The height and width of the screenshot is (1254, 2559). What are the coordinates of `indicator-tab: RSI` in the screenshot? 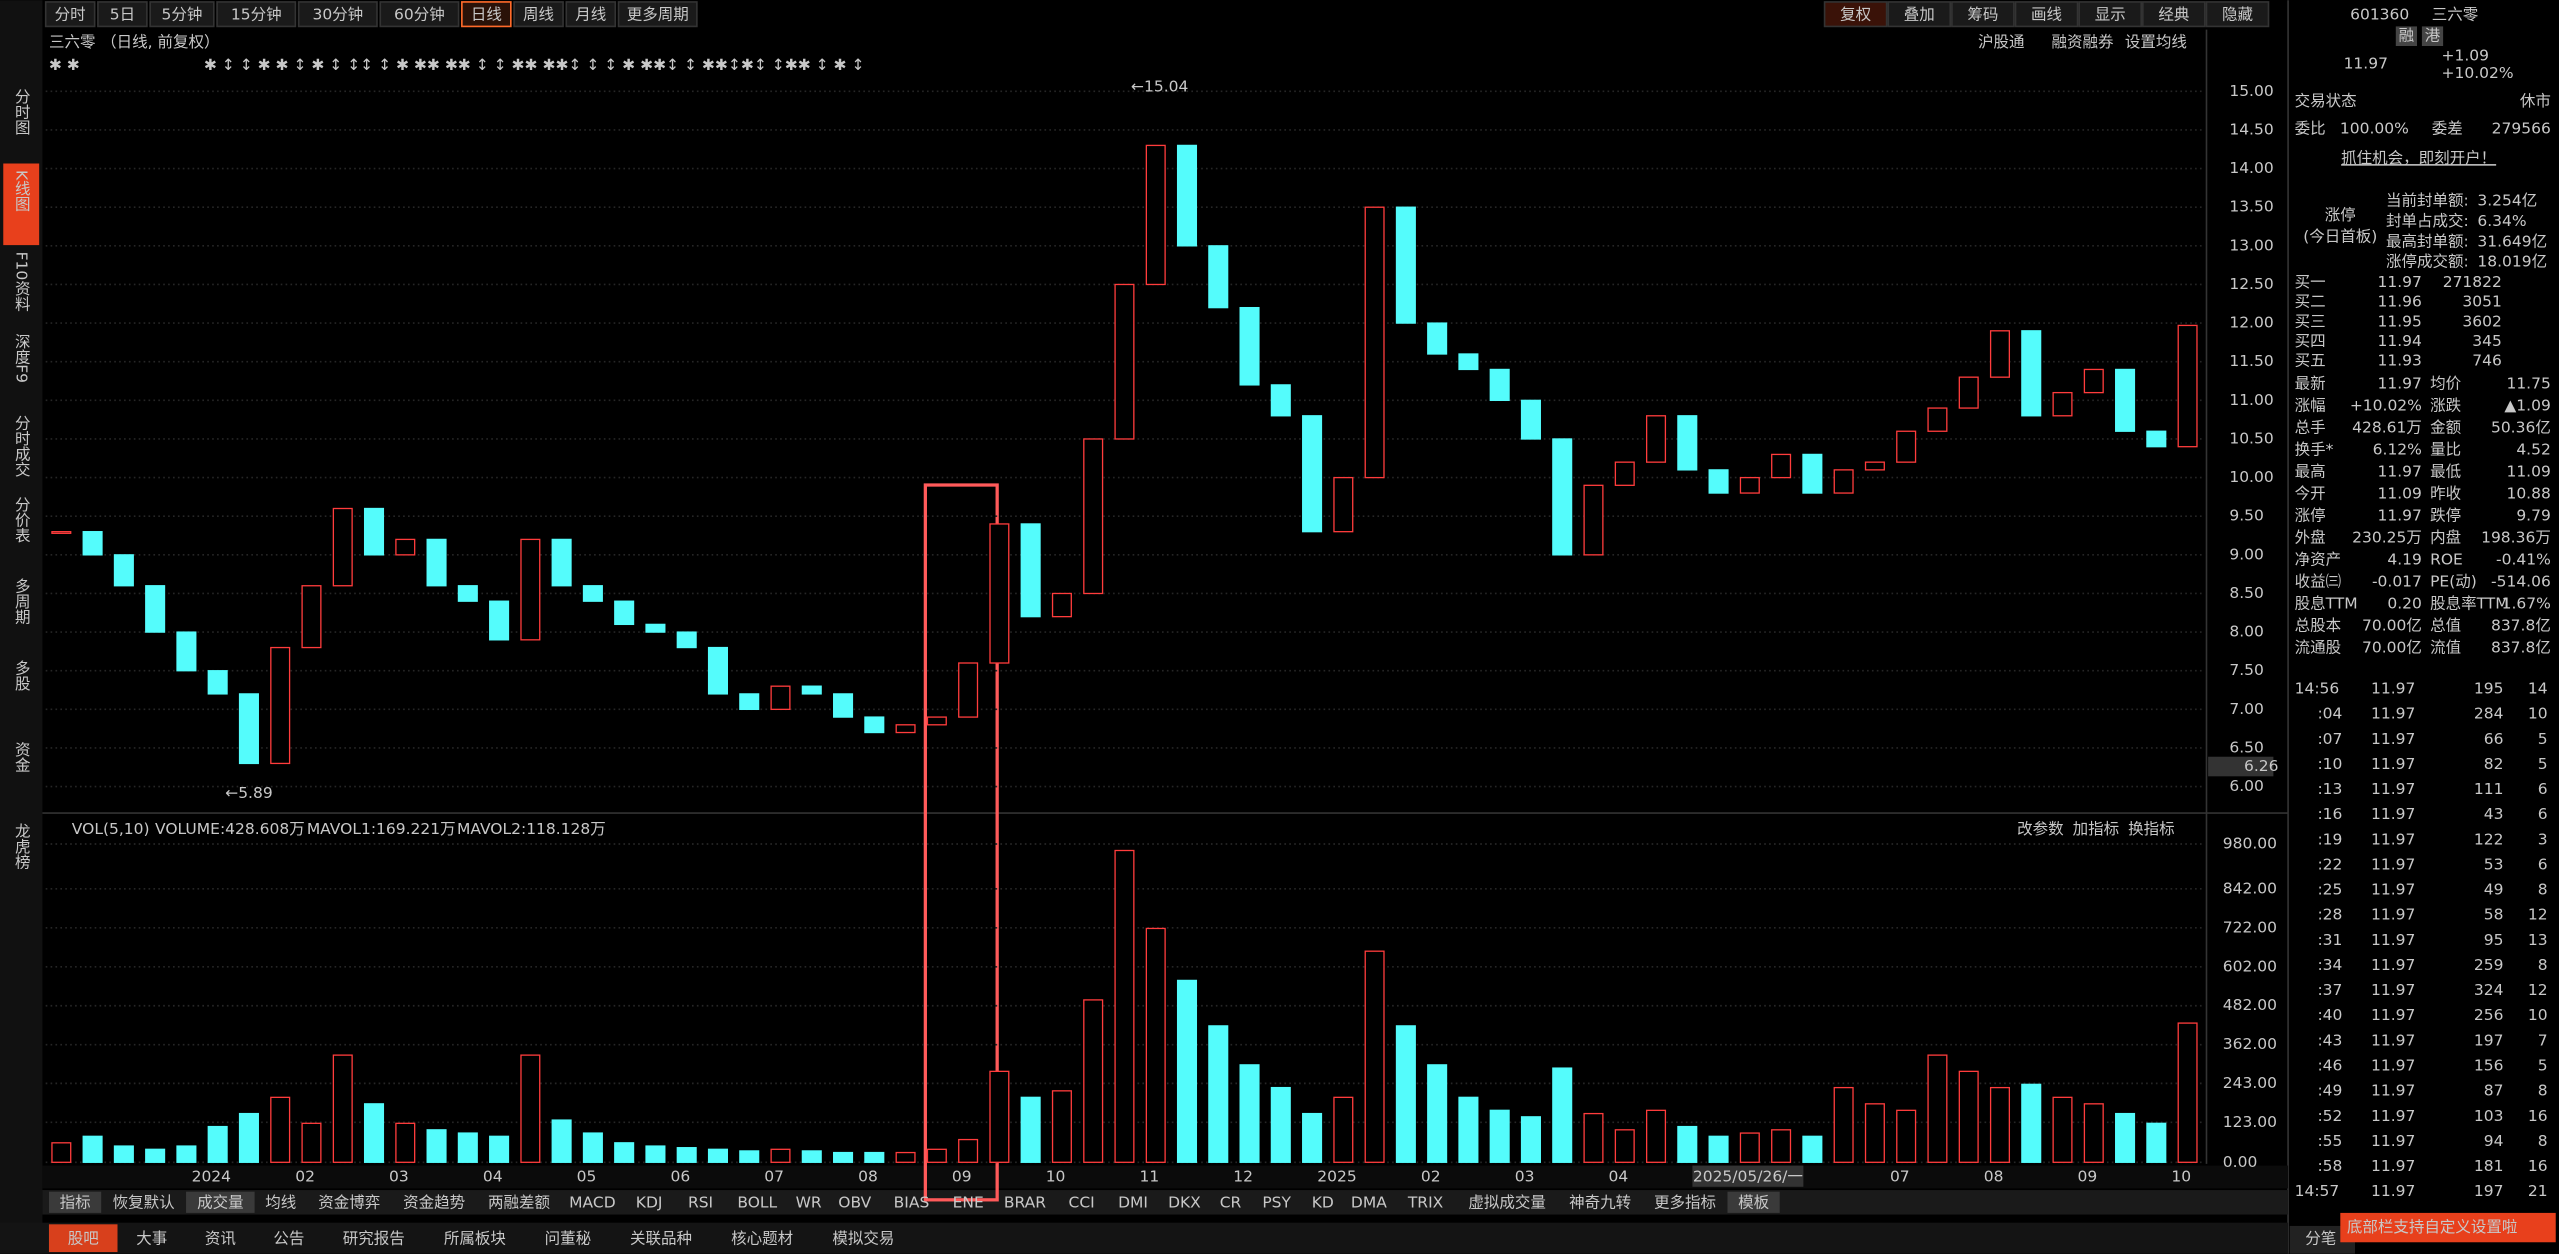 It's located at (700, 1203).